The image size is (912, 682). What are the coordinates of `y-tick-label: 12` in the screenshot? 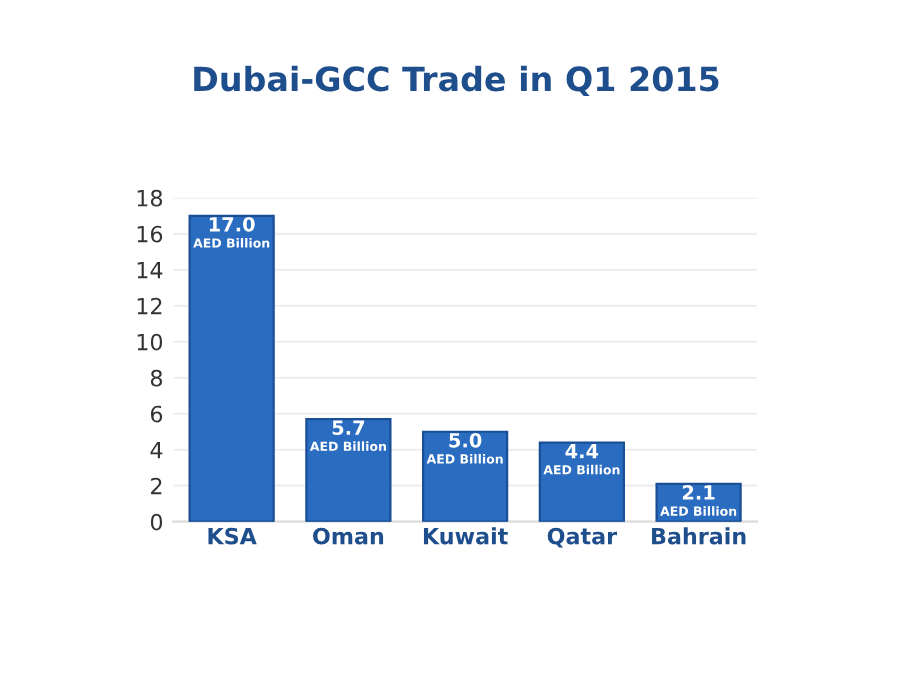 It's located at (149, 306).